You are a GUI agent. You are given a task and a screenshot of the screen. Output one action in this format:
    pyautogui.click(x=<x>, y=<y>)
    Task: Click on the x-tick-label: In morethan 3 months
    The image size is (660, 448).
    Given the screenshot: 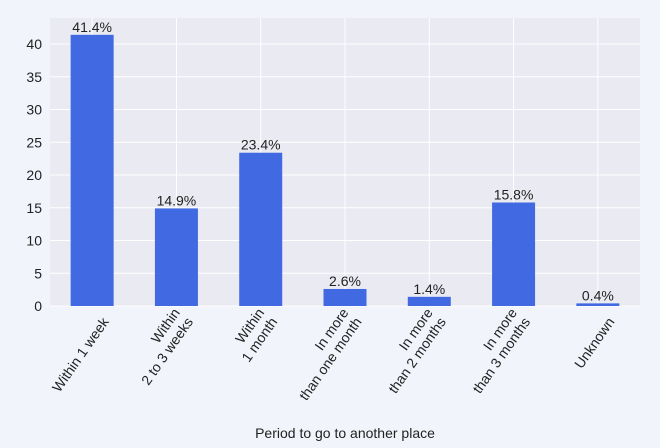 What is the action you would take?
    pyautogui.click(x=494, y=350)
    